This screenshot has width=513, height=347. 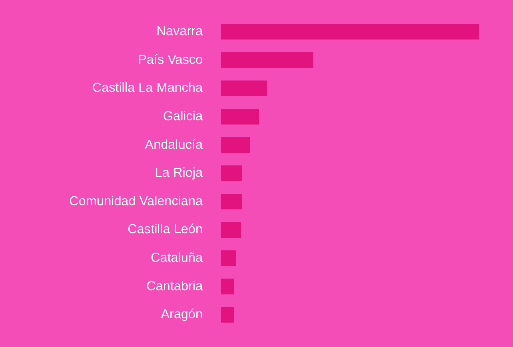 What do you see at coordinates (183, 116) in the screenshot?
I see `y-tick-label: Galicia` at bounding box center [183, 116].